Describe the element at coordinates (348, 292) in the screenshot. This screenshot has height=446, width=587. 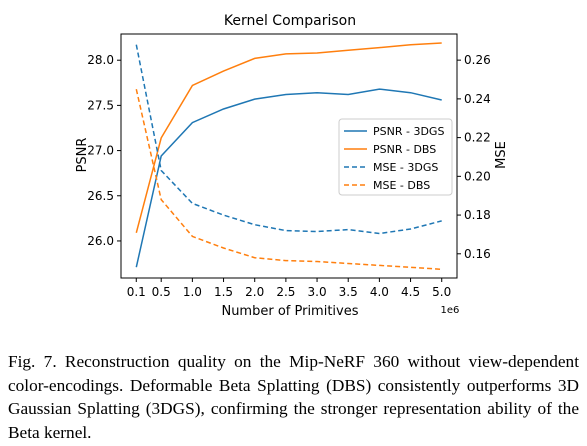
I see `x-tick-label: 3.5` at that location.